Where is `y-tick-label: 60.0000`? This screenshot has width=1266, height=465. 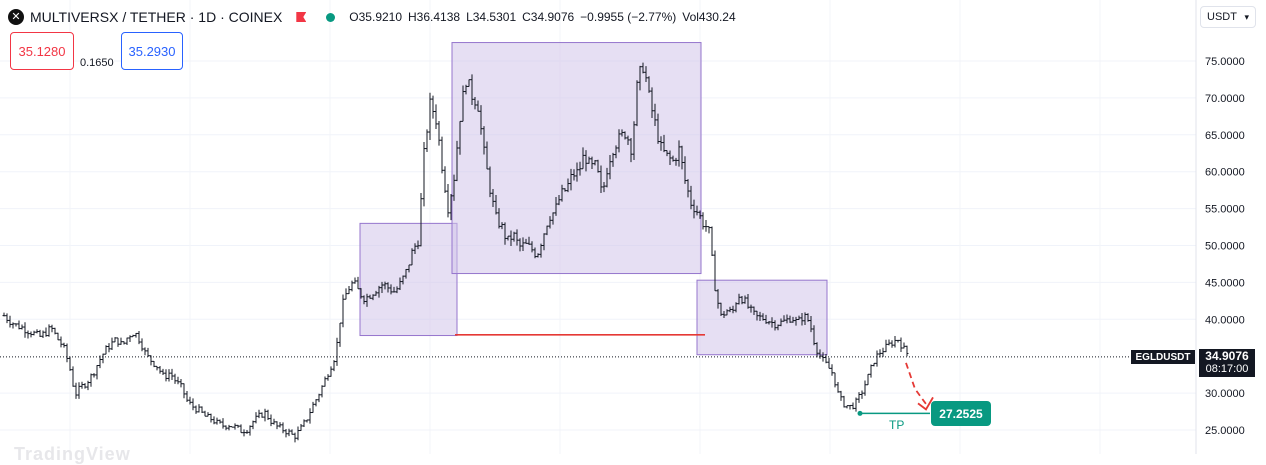 y-tick-label: 60.0000 is located at coordinates (1225, 173).